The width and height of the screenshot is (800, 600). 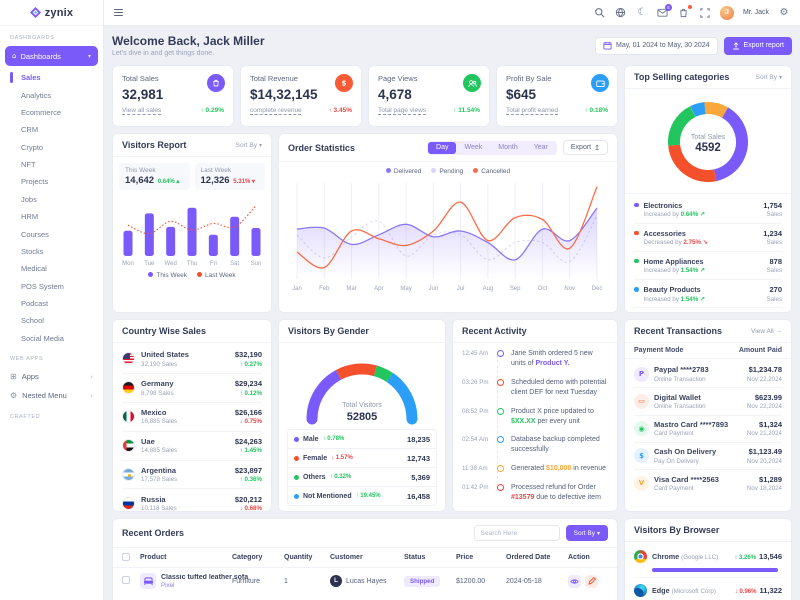 I want to click on sidebar-item-medical: Medical, so click(x=34, y=269).